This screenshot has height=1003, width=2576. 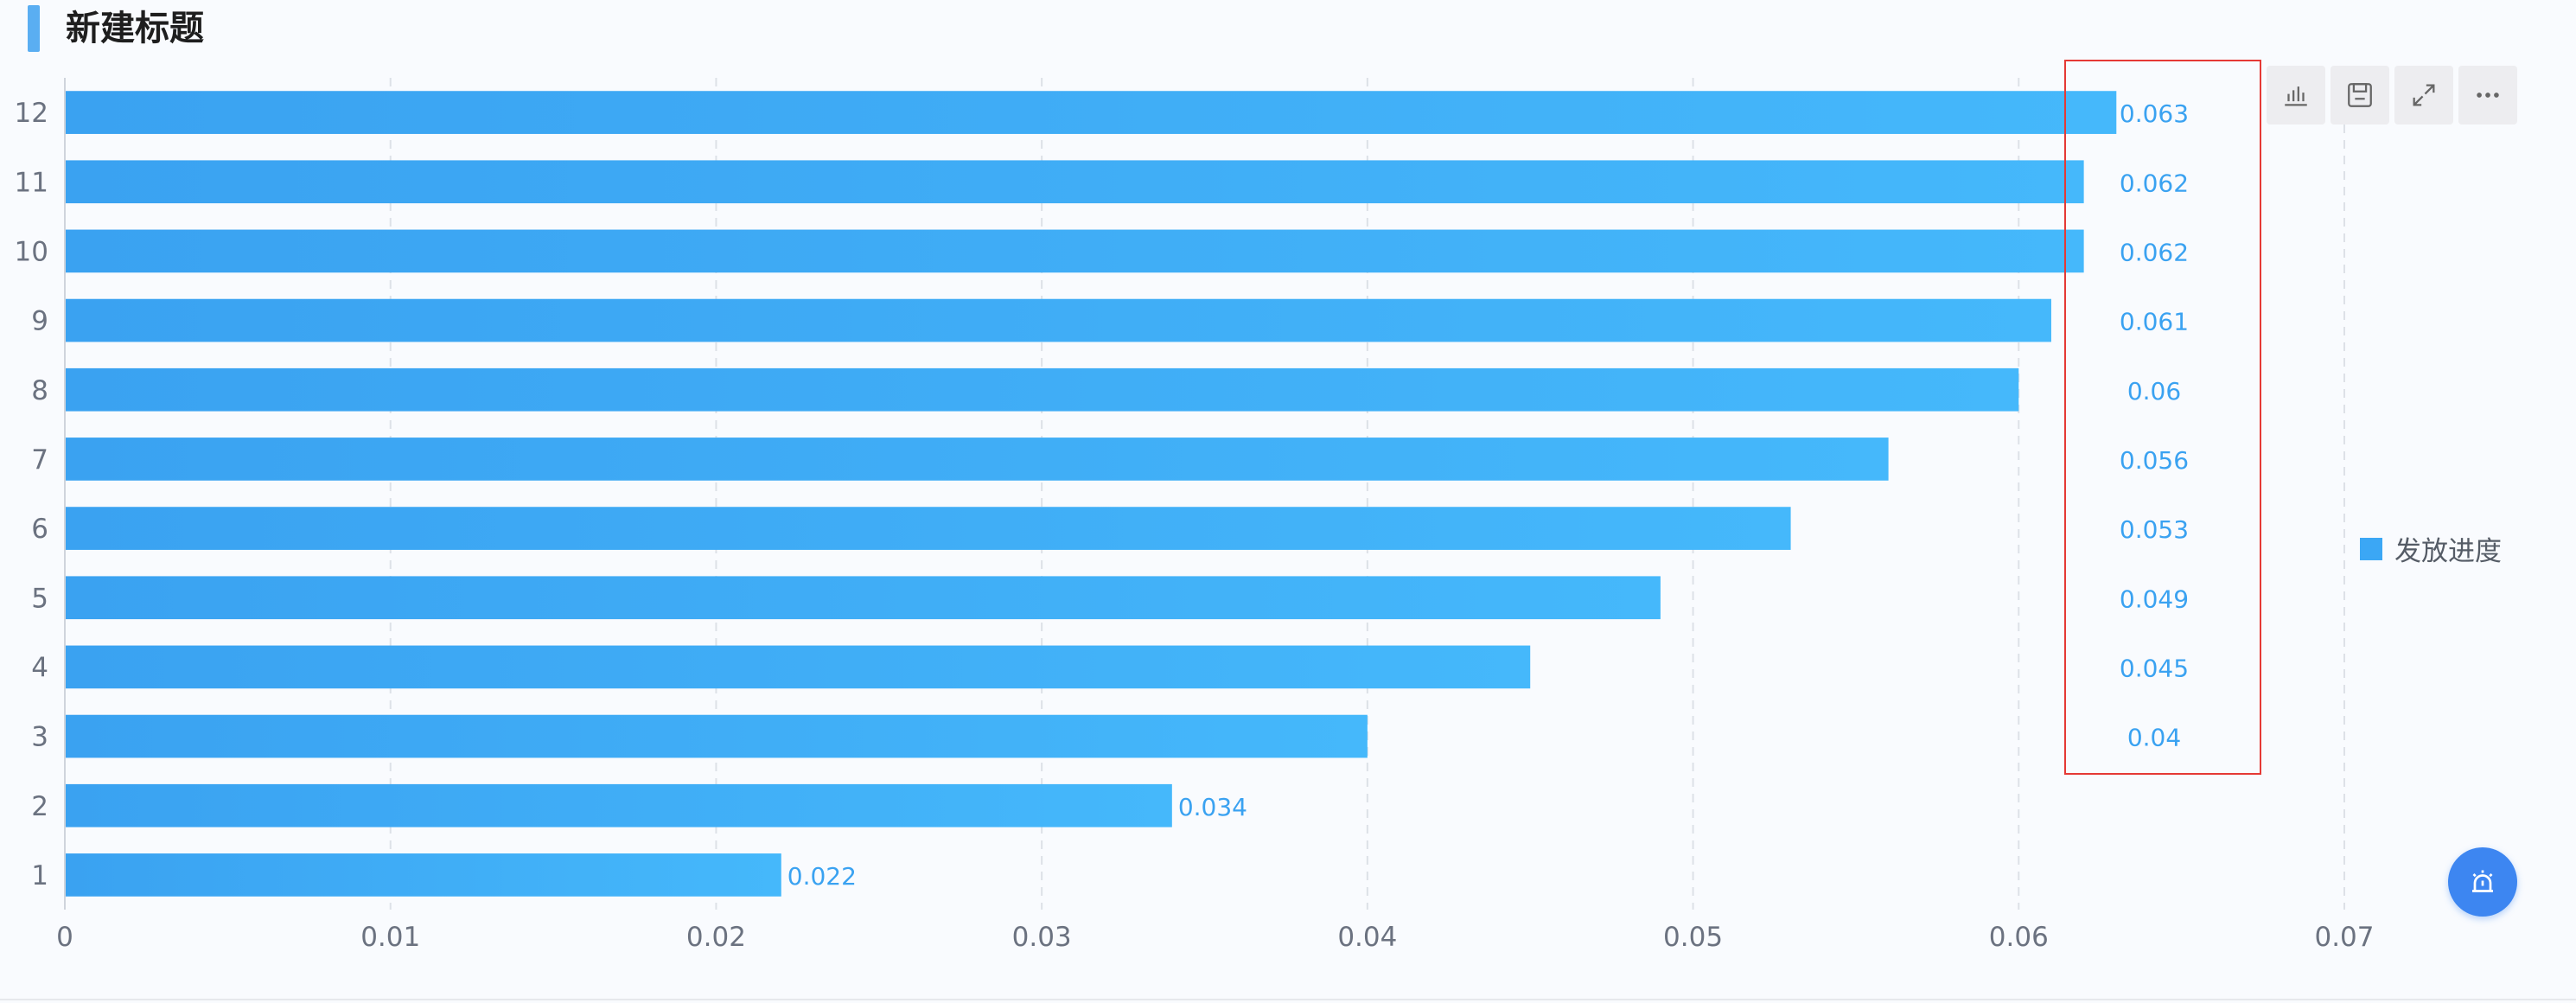 What do you see at coordinates (2162, 417) in the screenshot?
I see `highlight-box` at bounding box center [2162, 417].